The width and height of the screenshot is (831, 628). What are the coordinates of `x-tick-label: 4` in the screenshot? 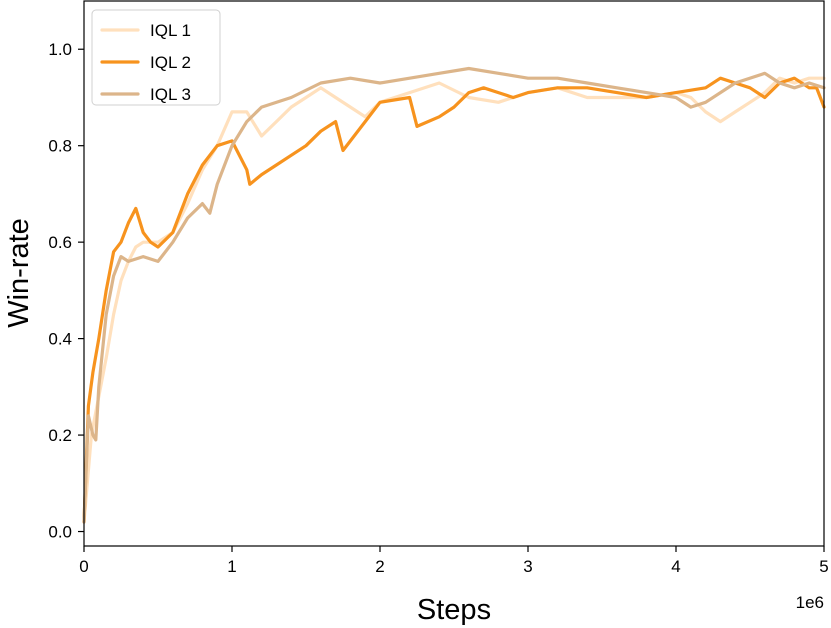 It's located at (675, 566).